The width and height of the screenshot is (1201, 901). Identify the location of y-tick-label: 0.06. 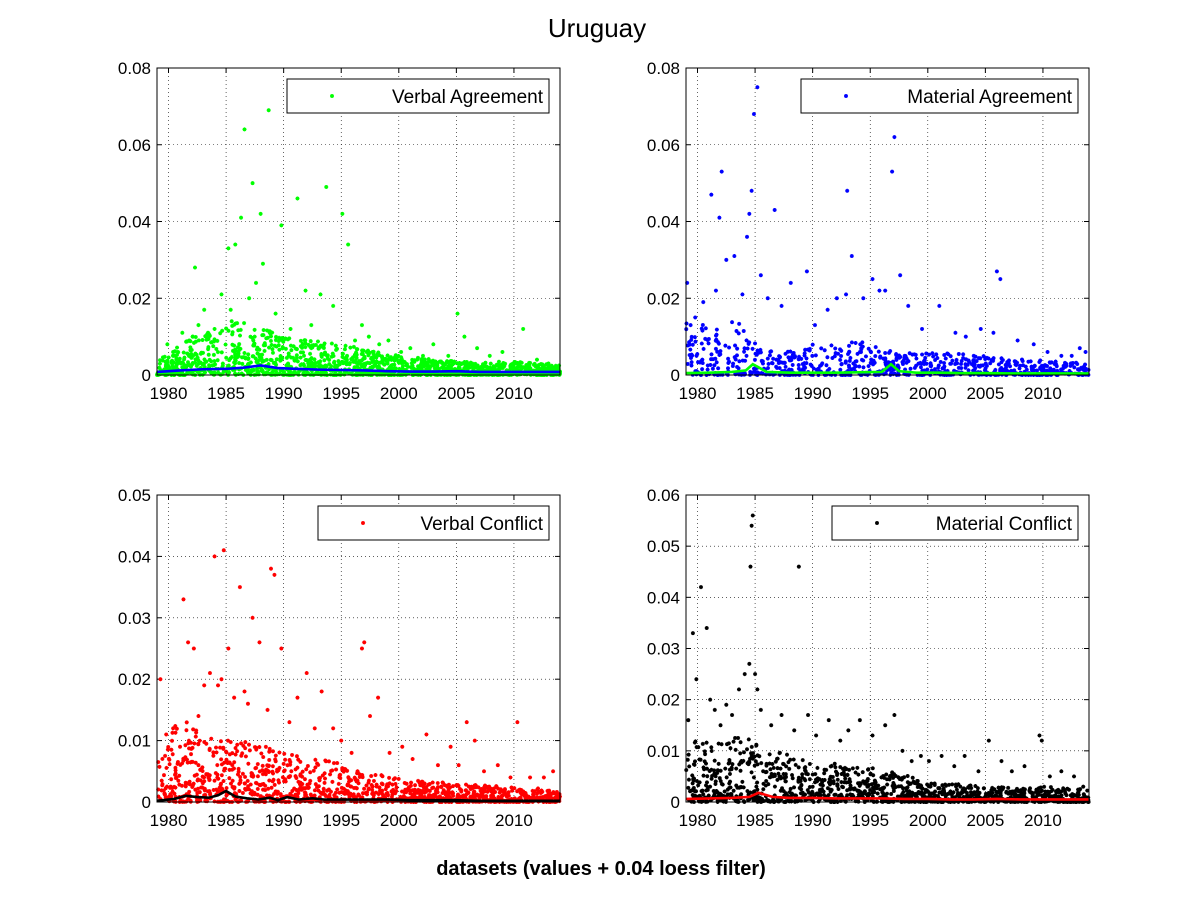
(134, 145).